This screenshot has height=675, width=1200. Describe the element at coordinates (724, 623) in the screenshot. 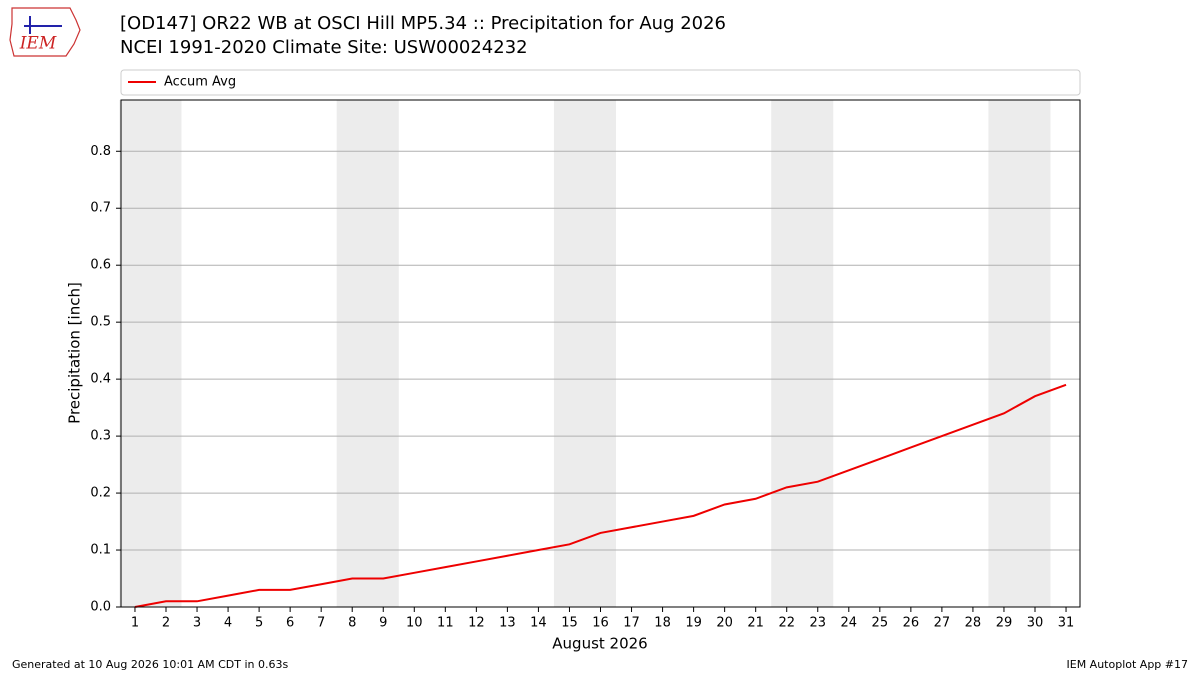

I see `x-tick-label: 20` at that location.